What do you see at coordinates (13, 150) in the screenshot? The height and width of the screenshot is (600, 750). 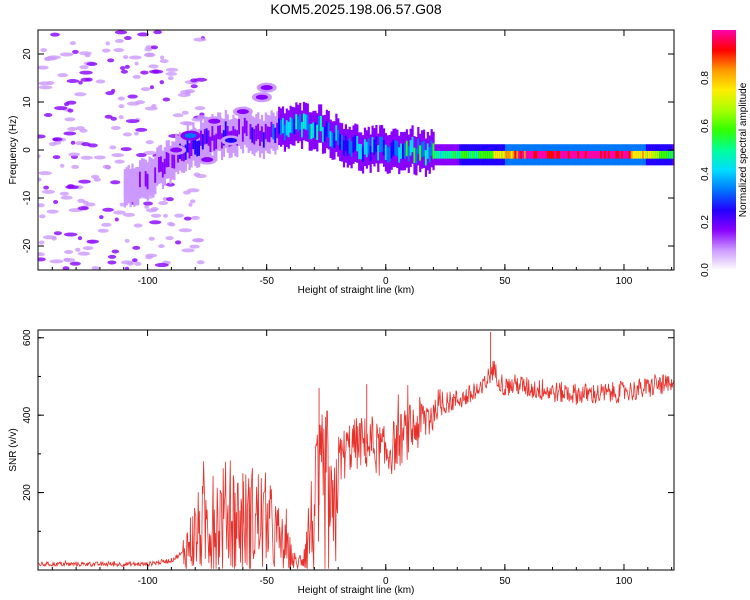 I see `spectrogram-y-axis-label: Frequency (Hz)` at bounding box center [13, 150].